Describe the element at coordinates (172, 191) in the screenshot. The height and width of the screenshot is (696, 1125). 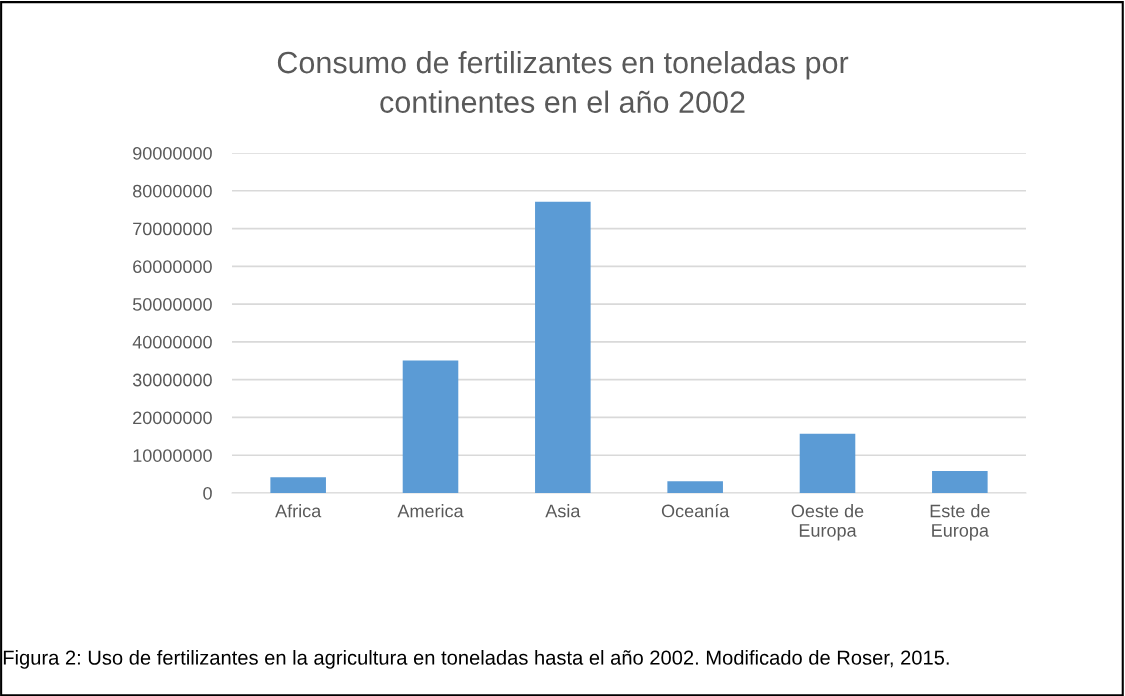
I see `y-tick-label: 80000000` at that location.